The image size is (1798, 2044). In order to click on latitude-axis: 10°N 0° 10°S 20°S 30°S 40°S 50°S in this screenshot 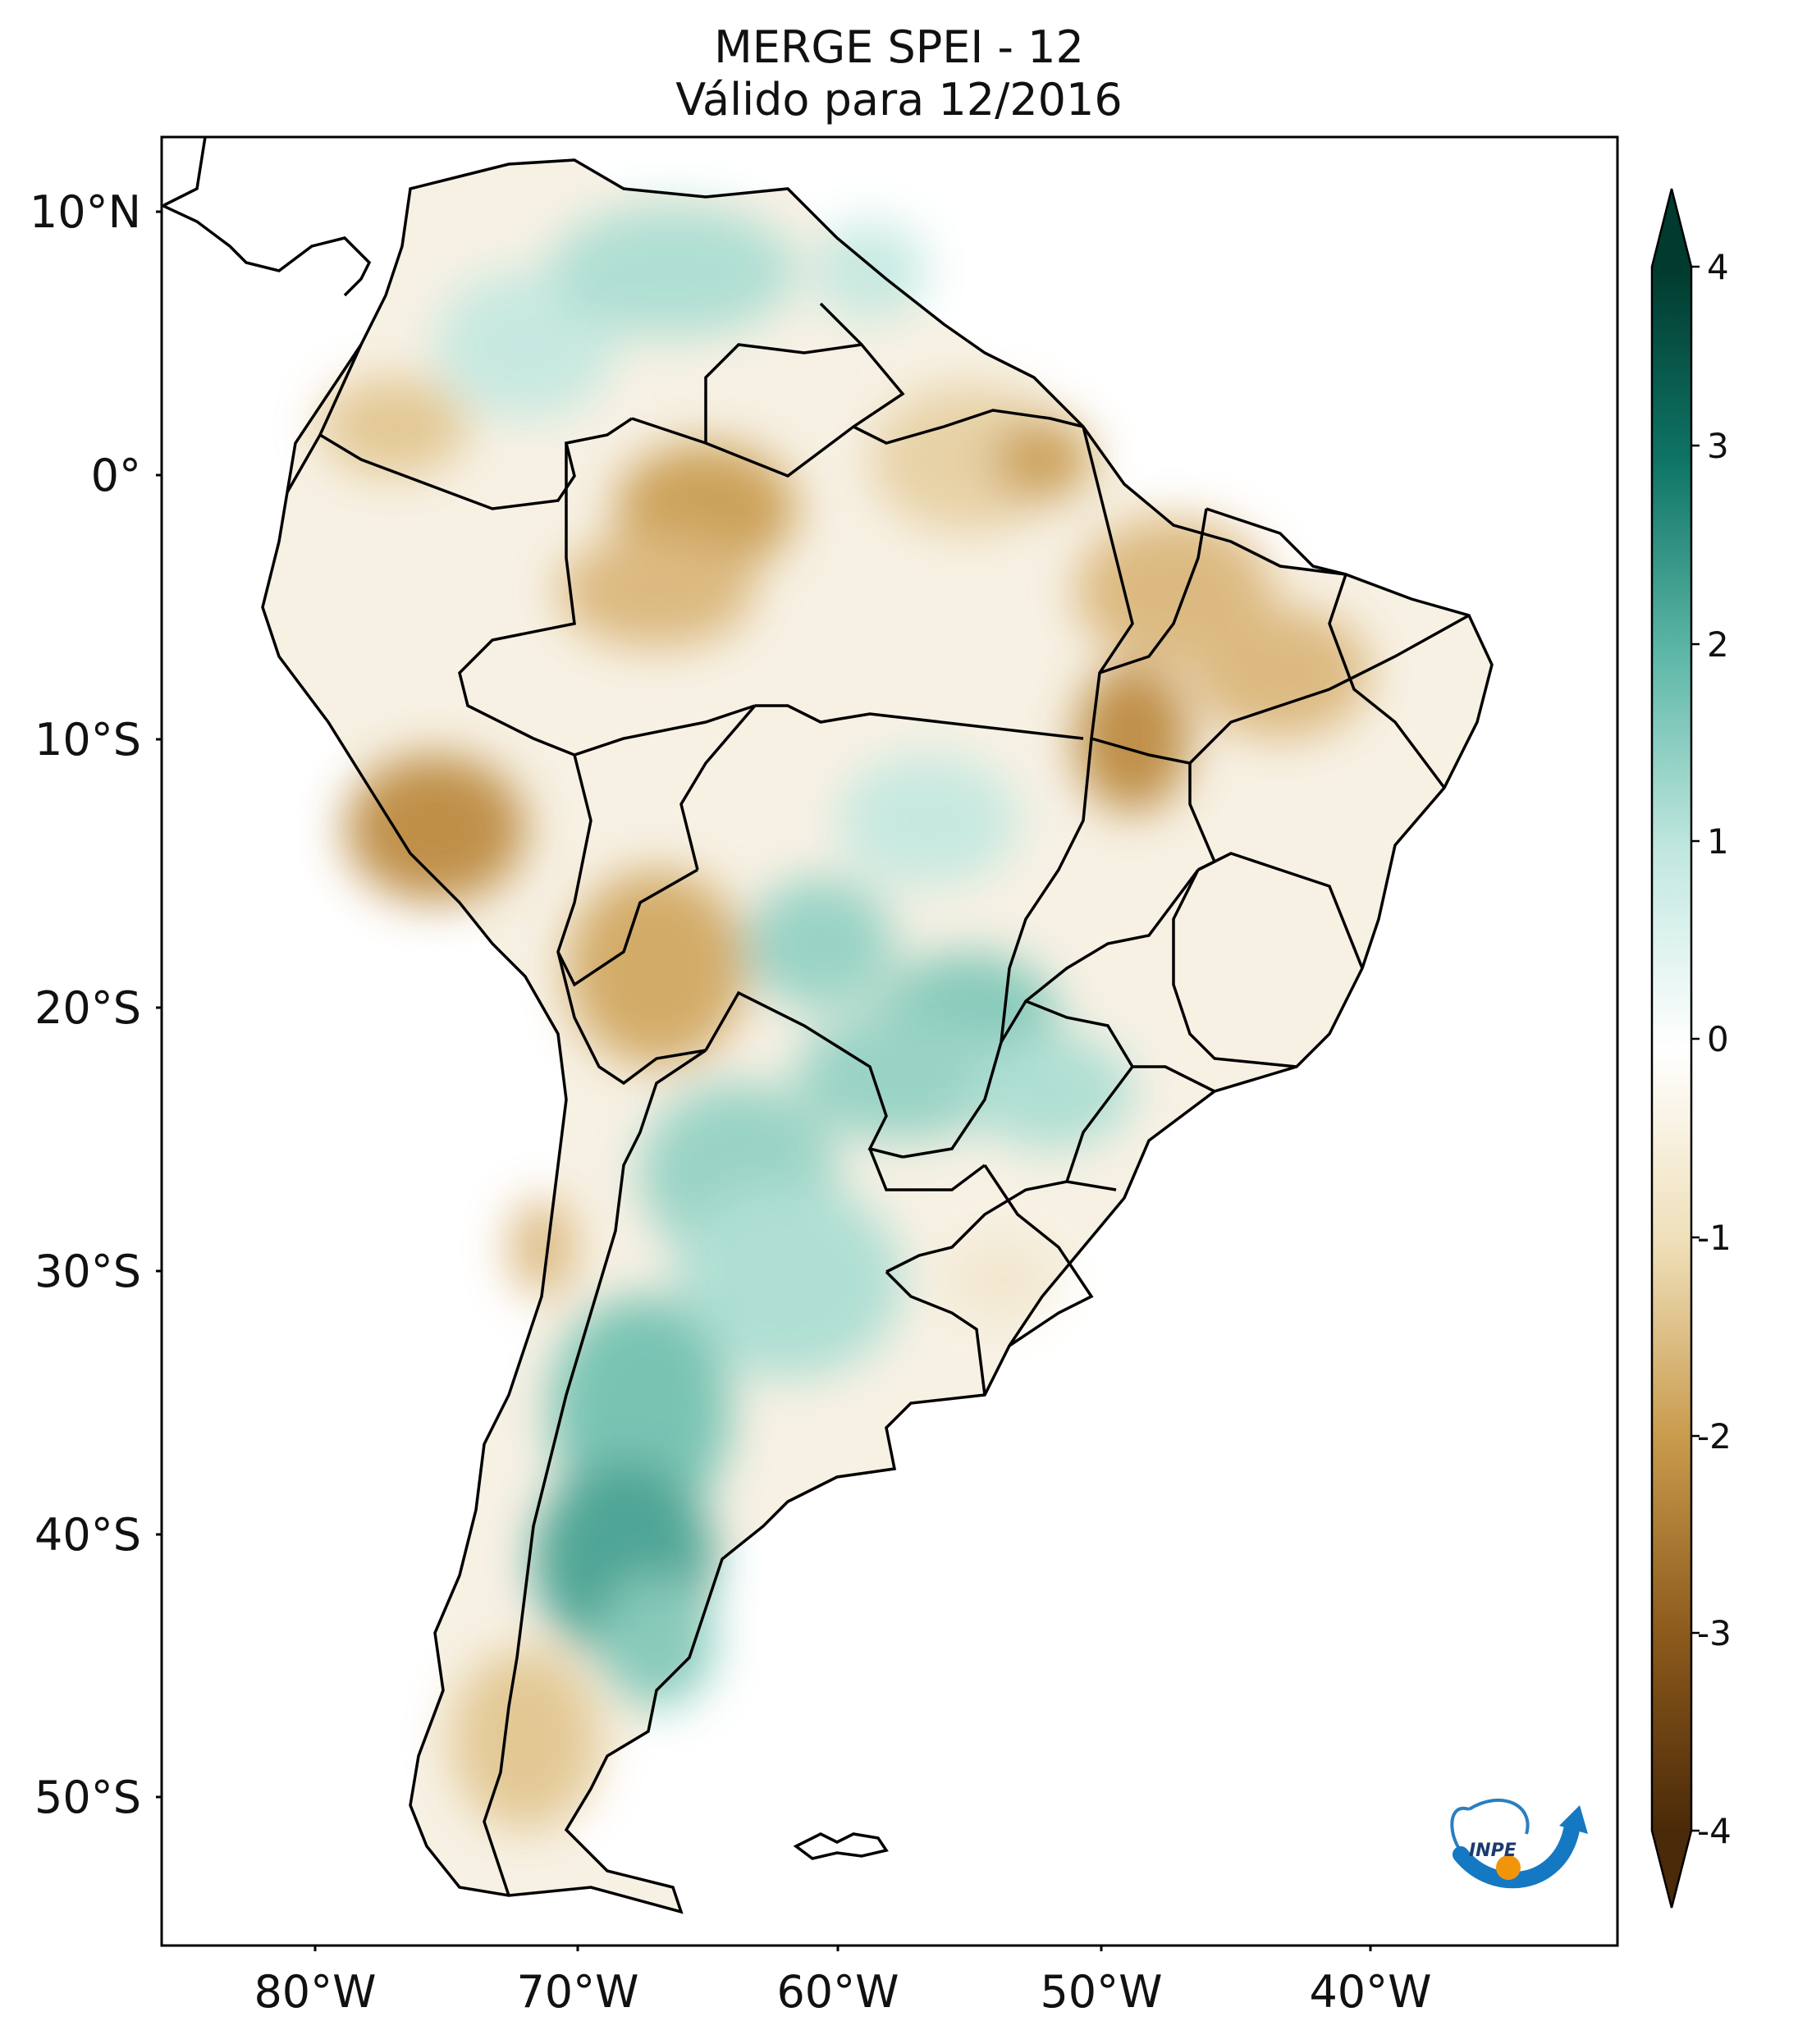, I will do `click(96, 1004)`.